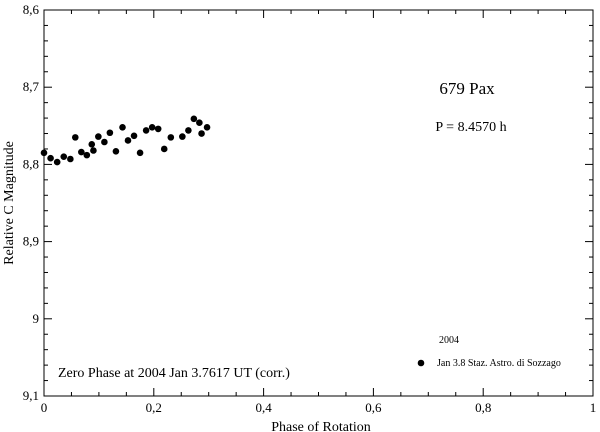 The height and width of the screenshot is (432, 600). What do you see at coordinates (593, 407) in the screenshot?
I see `x-tick-label: 1` at bounding box center [593, 407].